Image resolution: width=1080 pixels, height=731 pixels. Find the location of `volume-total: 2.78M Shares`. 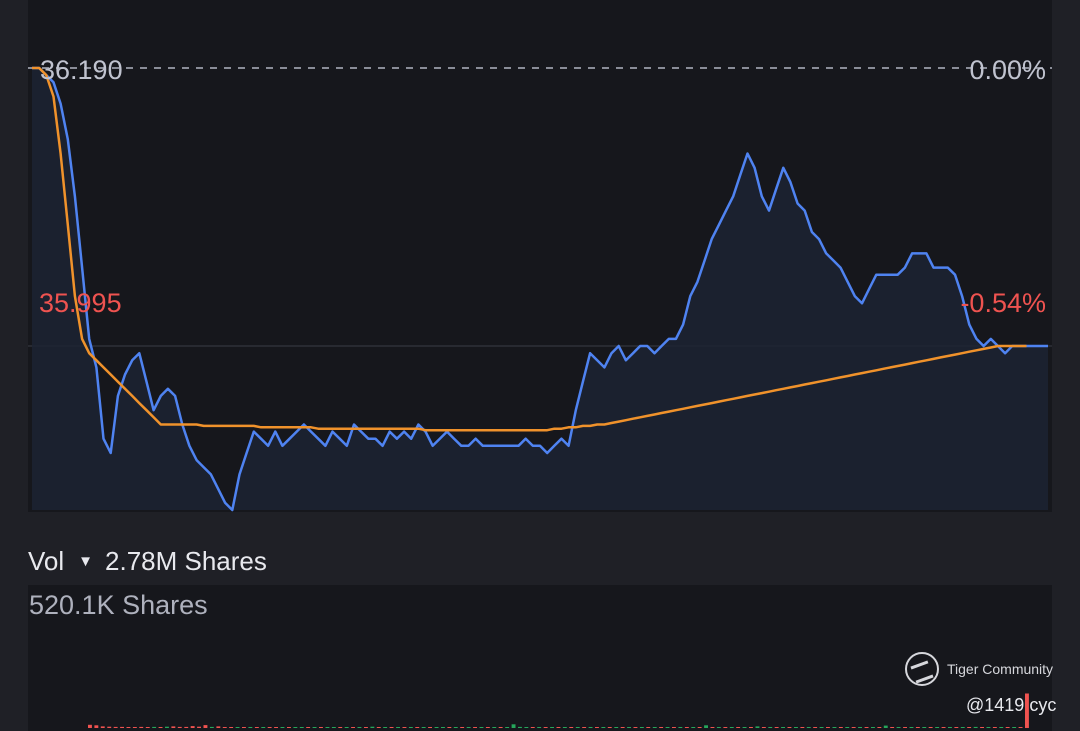

volume-total: 2.78M Shares is located at coordinates (186, 560).